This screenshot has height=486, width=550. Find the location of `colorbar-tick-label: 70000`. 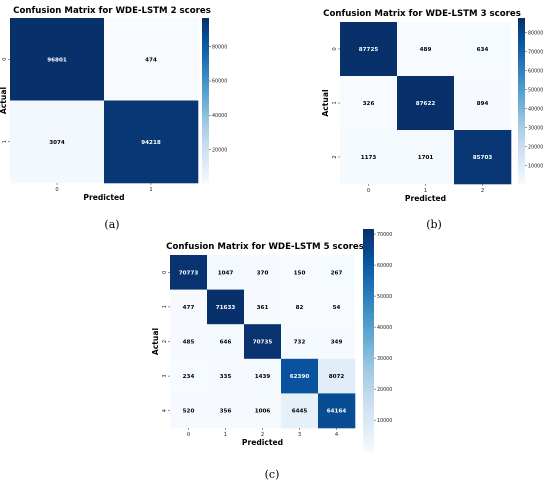

colorbar-tick-label: 70000 is located at coordinates (535, 52).